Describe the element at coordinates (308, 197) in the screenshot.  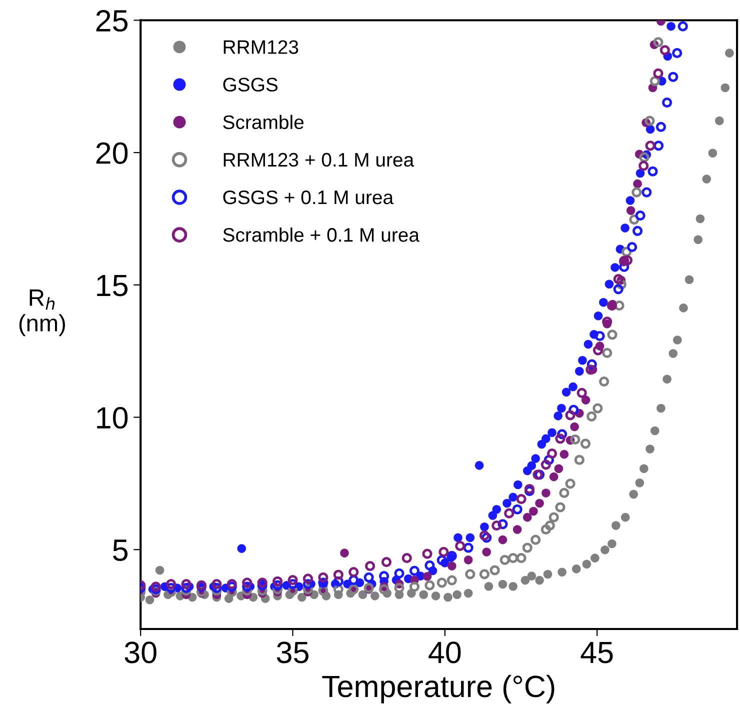
I see `legend-label: GSGS + 0.1 M urea` at that location.